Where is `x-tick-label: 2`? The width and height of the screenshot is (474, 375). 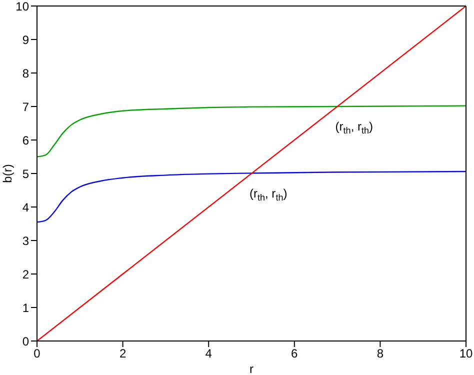
x-tick-label: 2 is located at coordinates (122, 353).